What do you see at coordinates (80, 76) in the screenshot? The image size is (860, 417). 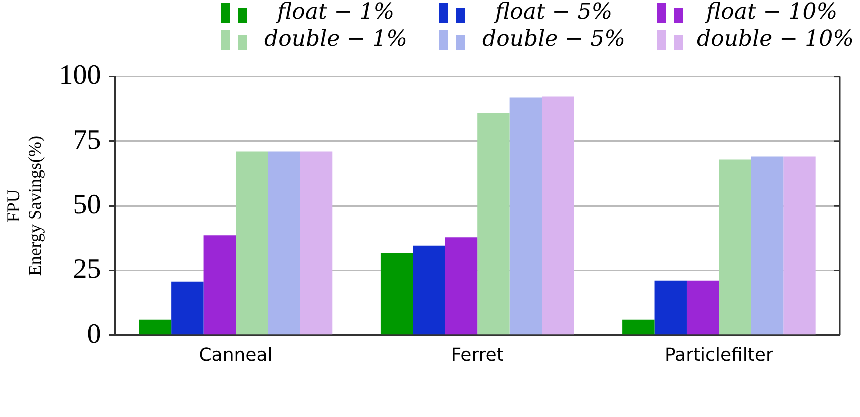 I see `y-tick-label: 100` at bounding box center [80, 76].